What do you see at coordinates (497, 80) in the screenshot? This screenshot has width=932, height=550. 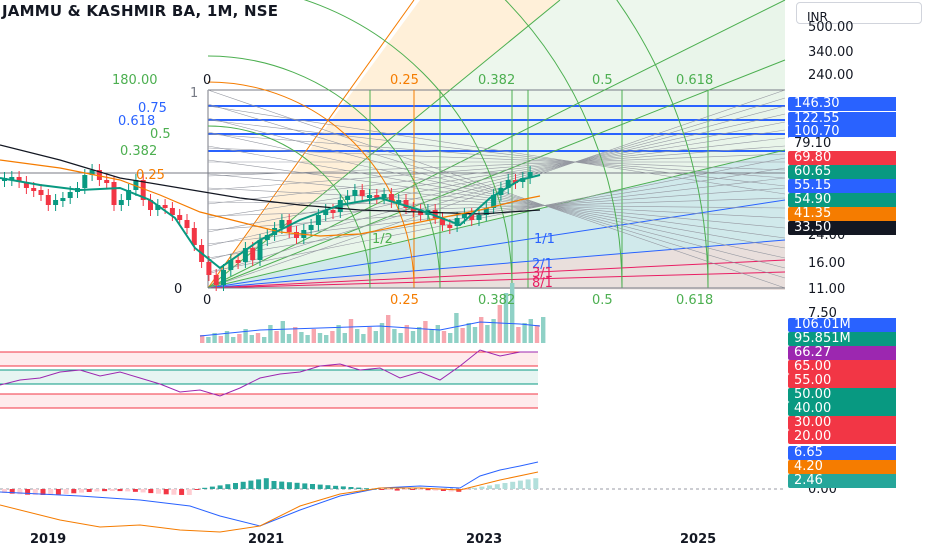 I see `fib-top-label: 0.382` at bounding box center [497, 80].